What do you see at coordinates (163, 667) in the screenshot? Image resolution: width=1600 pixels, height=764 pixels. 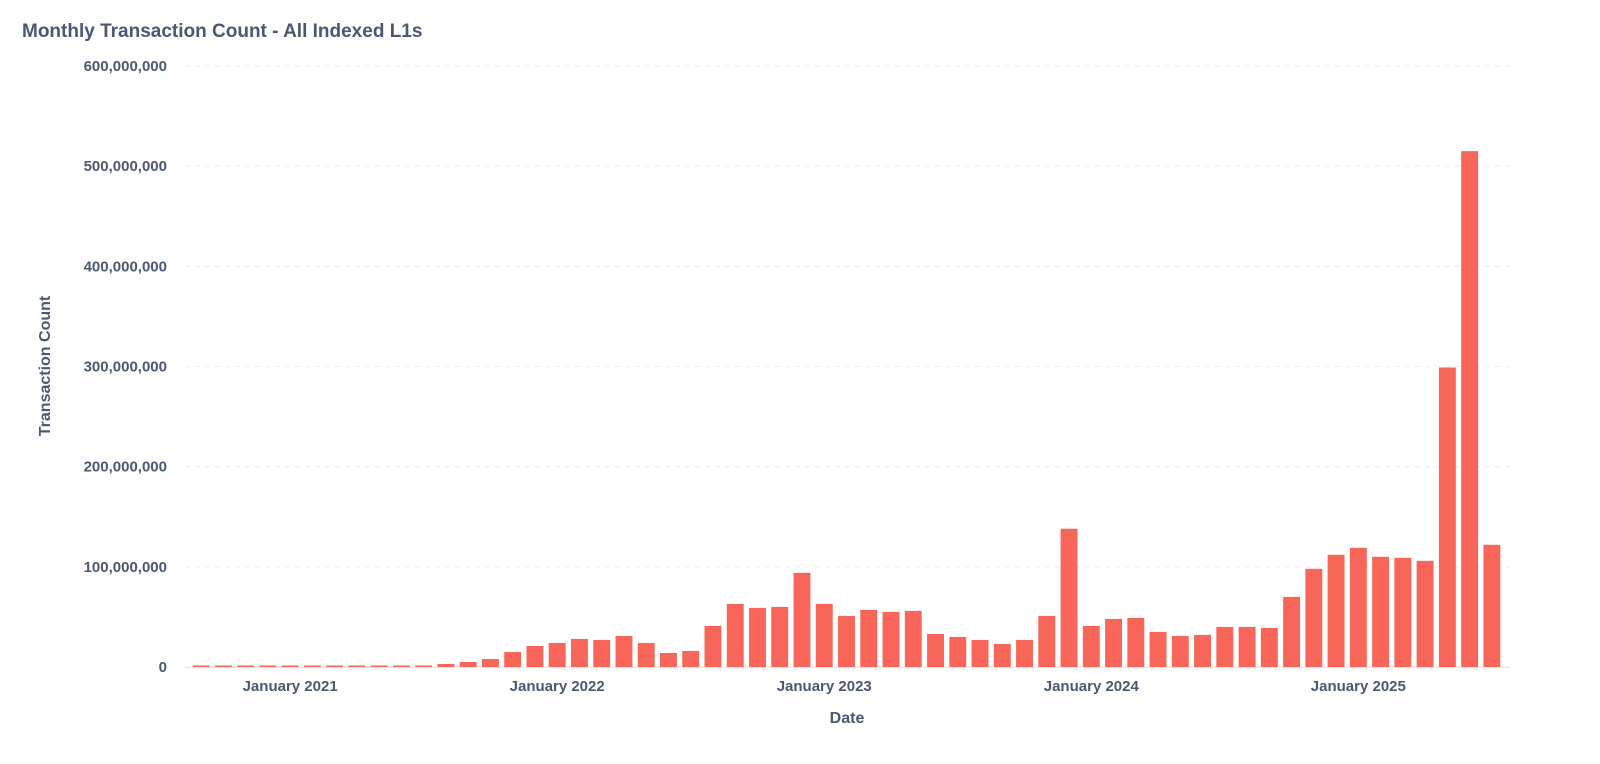 I see `y-tick-label: 0` at bounding box center [163, 667].